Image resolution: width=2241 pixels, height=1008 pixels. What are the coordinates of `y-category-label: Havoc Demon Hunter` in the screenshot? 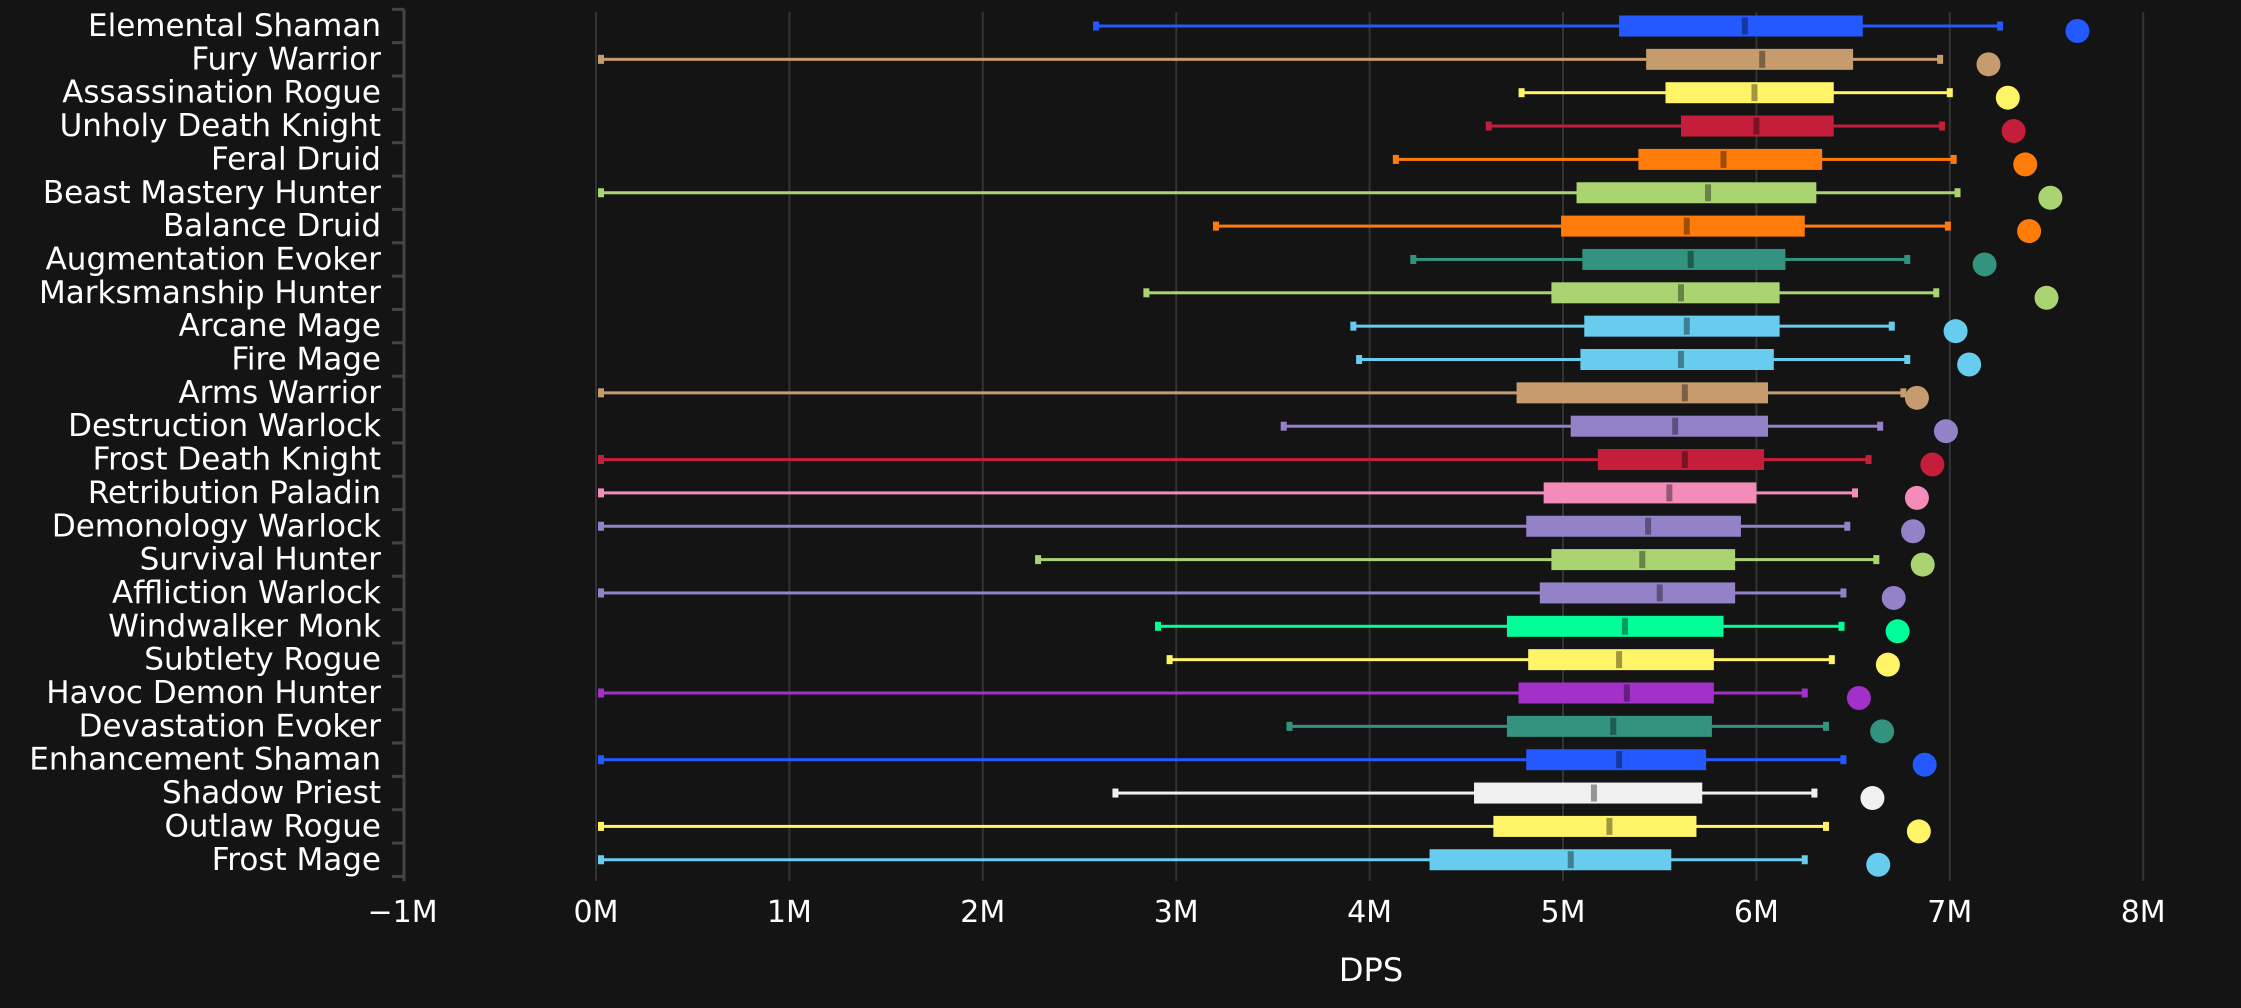 It's located at (213, 693).